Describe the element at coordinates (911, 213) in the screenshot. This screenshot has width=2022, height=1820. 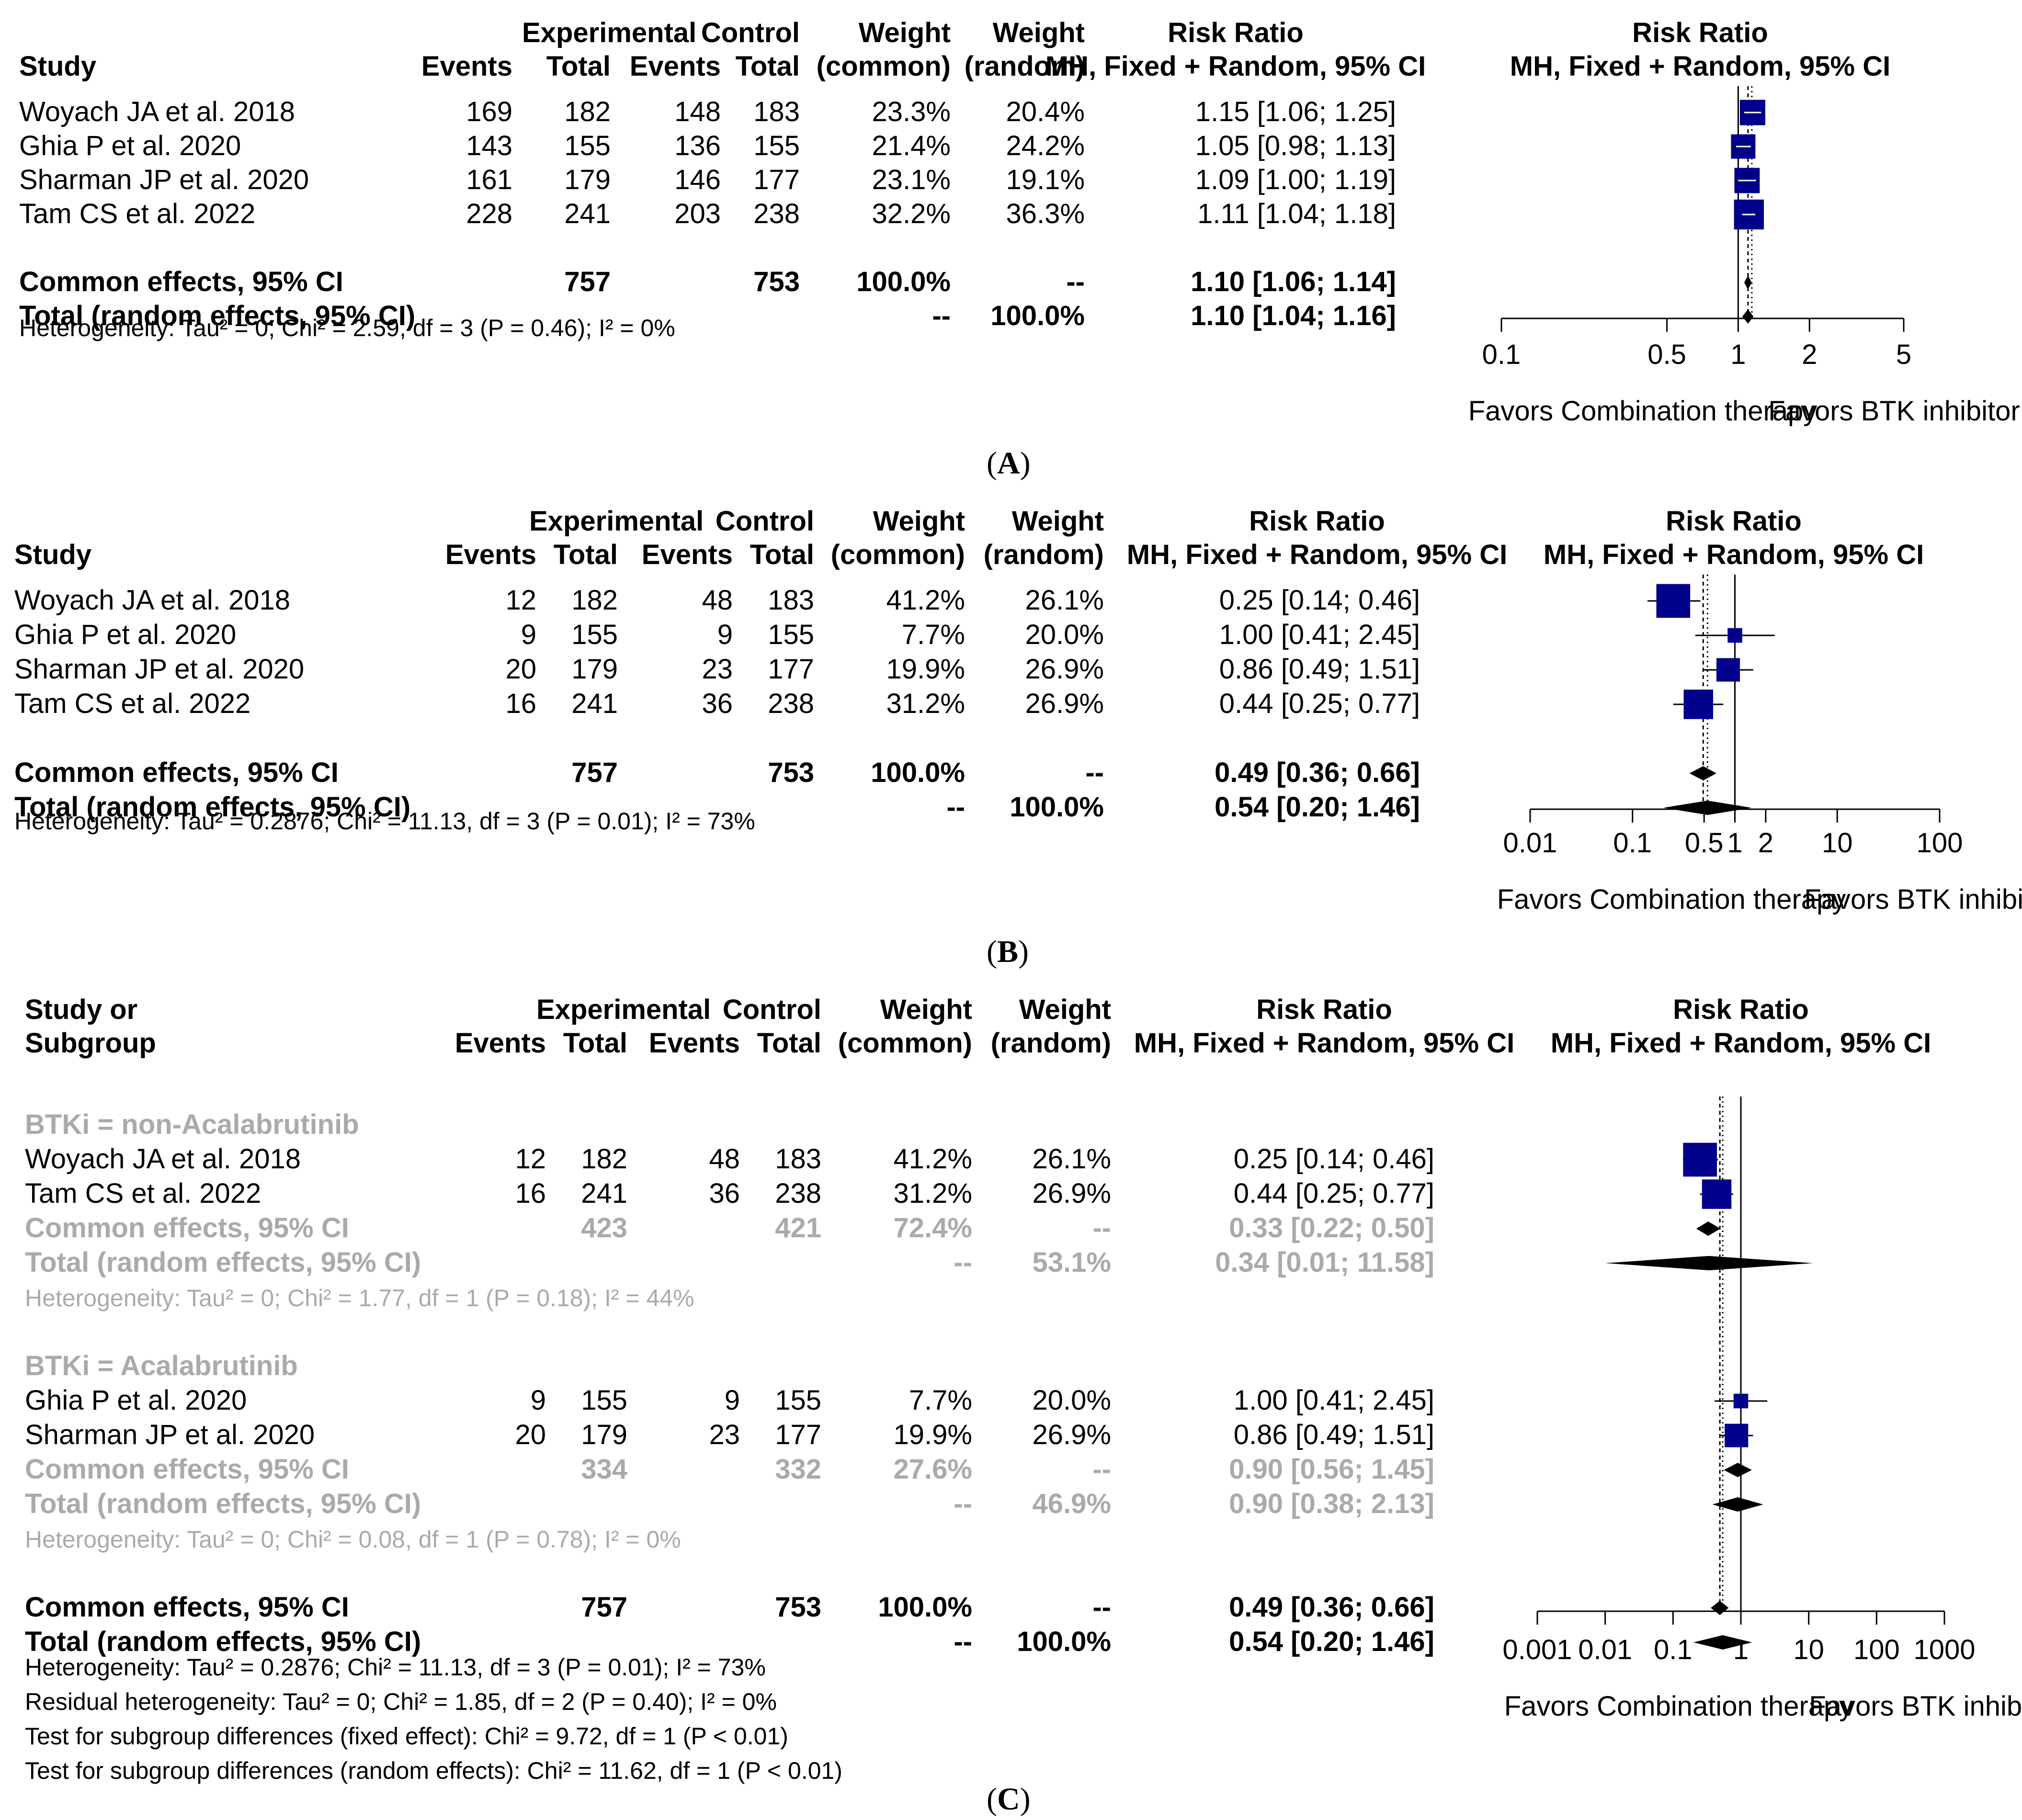
I see `weight-common-cell: 32.2%` at that location.